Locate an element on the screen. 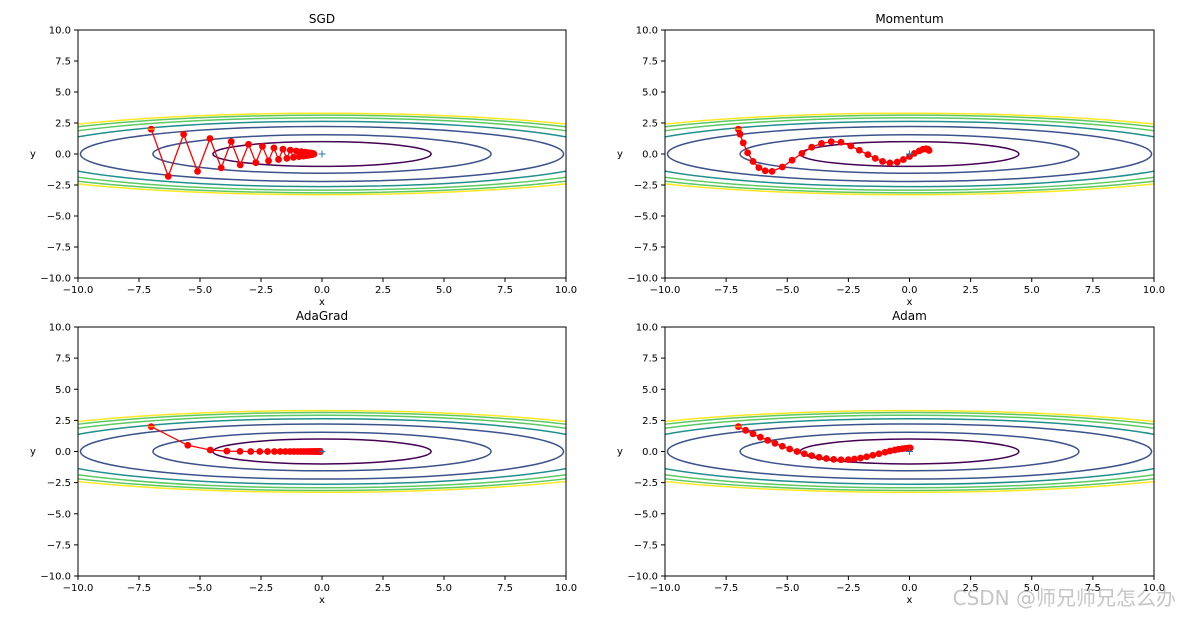 The image size is (1184, 617). x-tick-label: −2.5 is located at coordinates (261, 588).